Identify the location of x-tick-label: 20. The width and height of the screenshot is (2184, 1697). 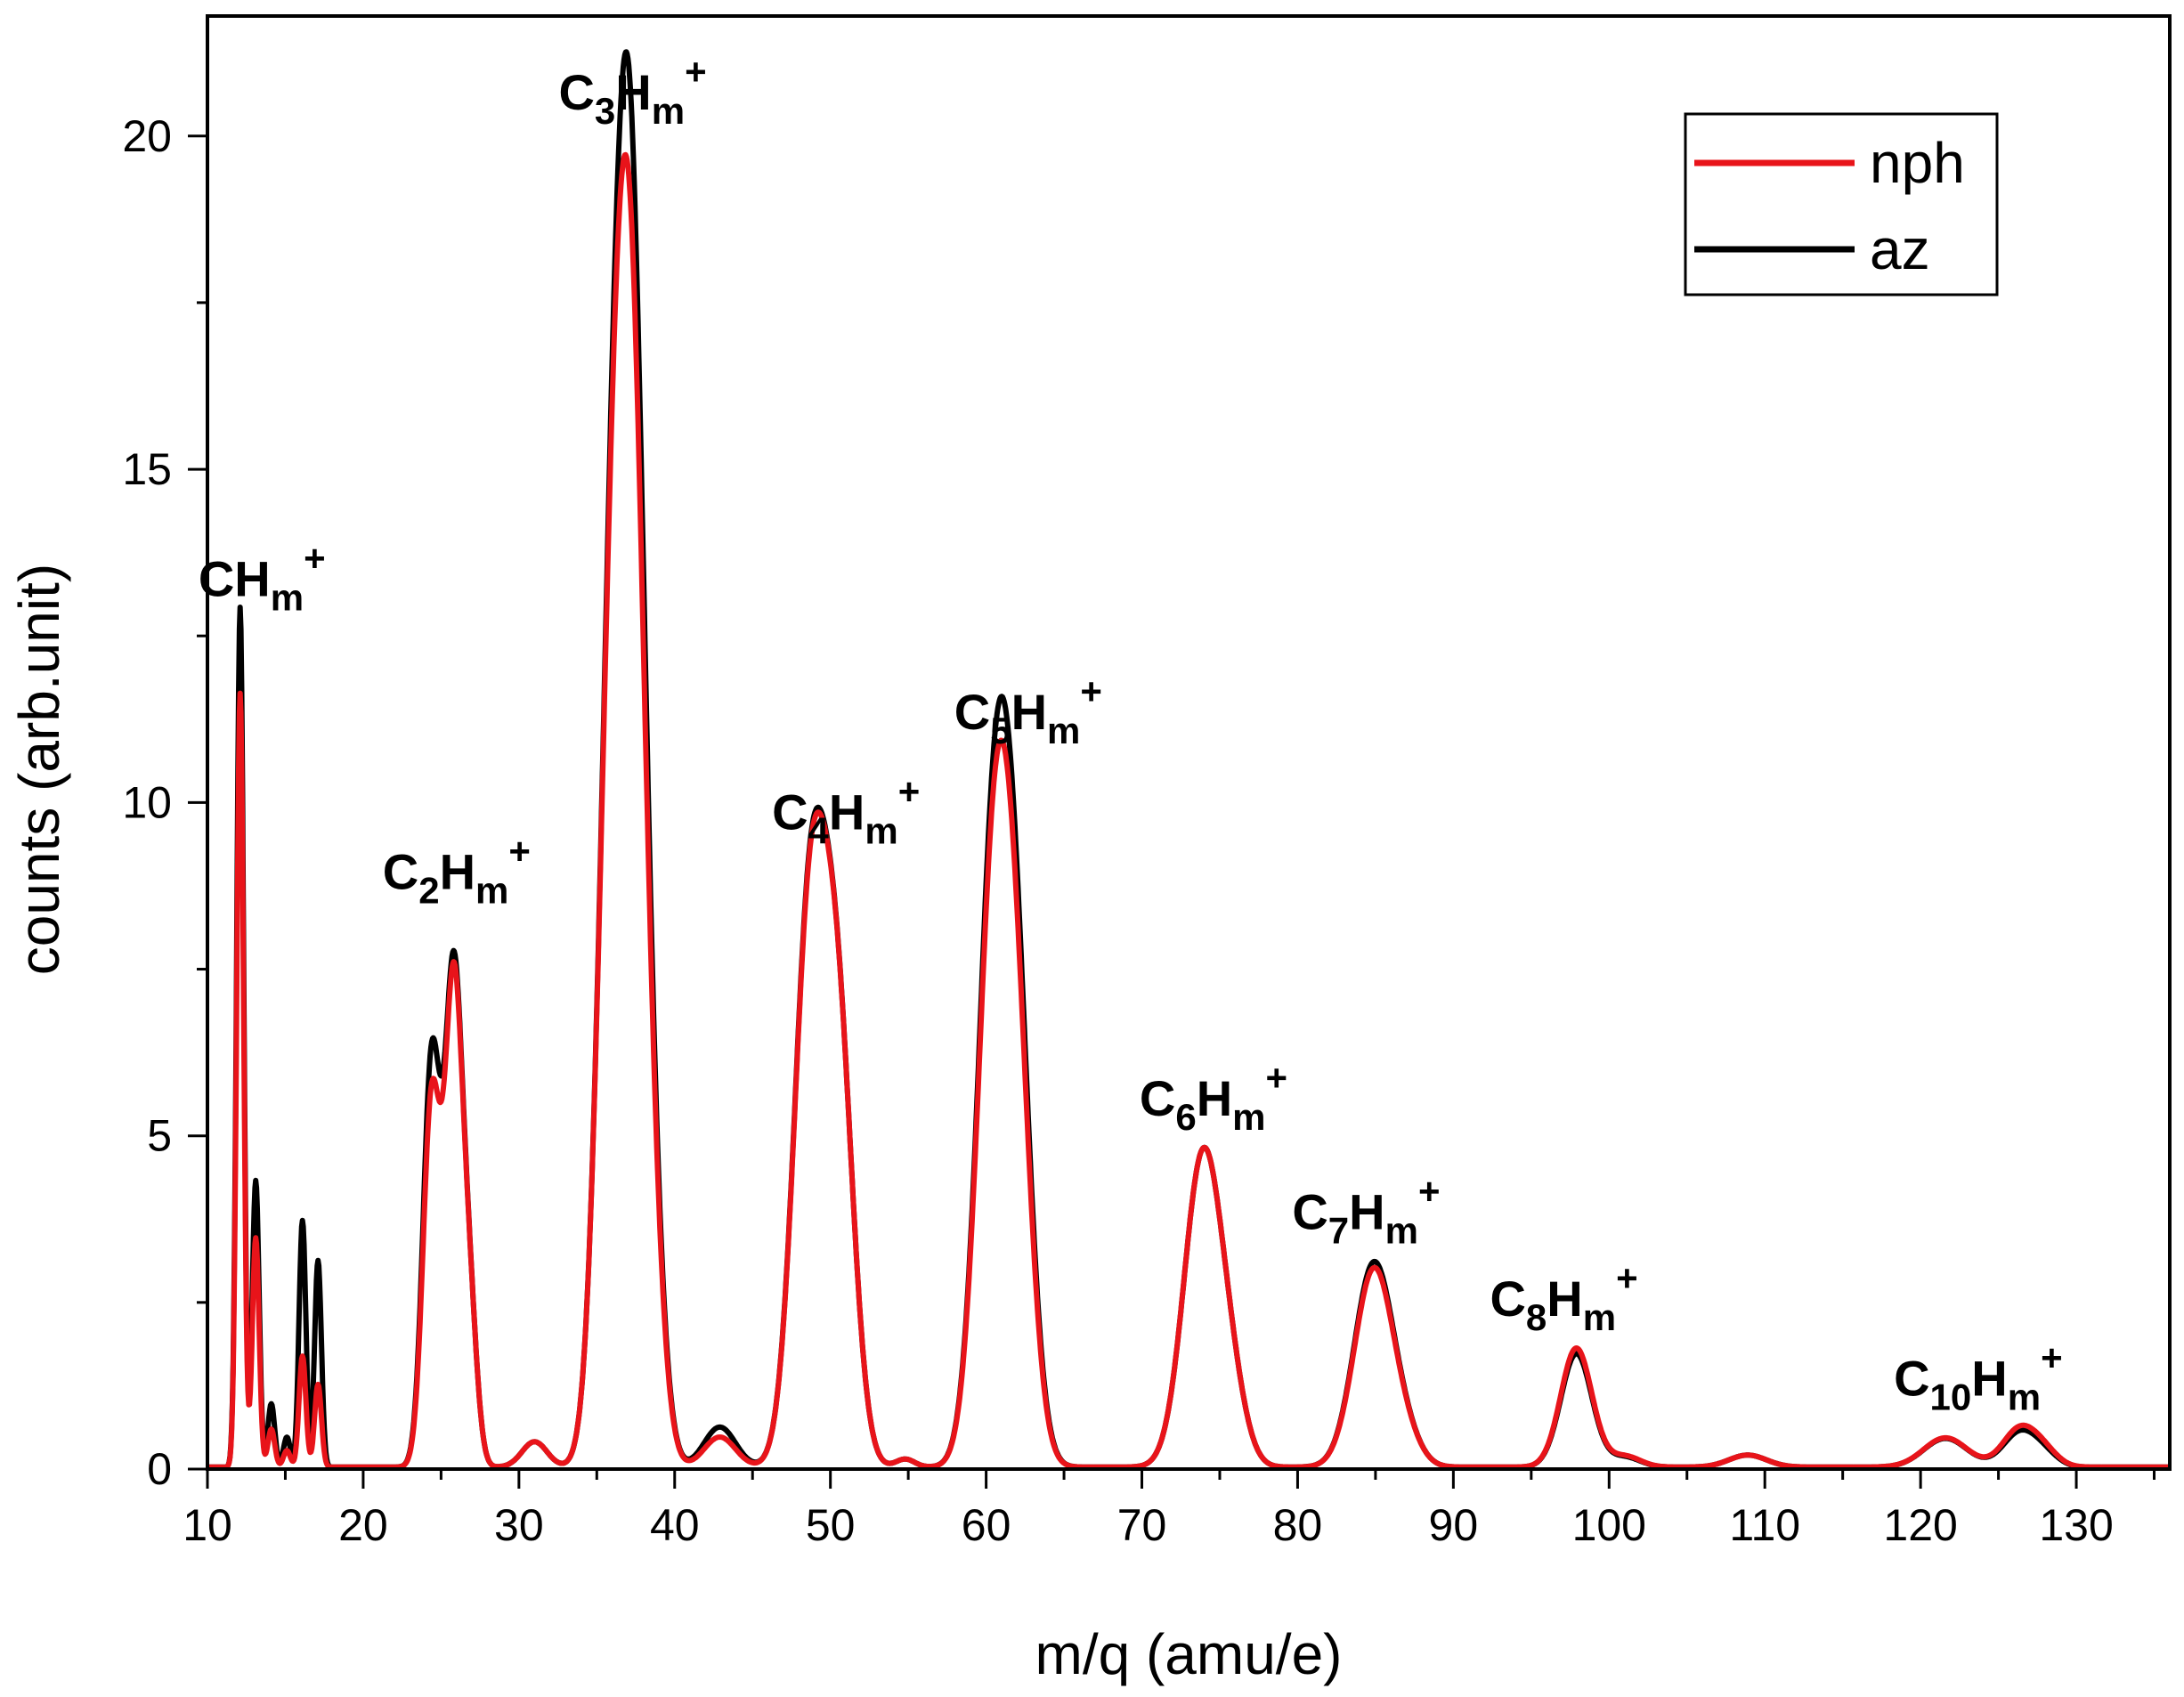
(363, 1525).